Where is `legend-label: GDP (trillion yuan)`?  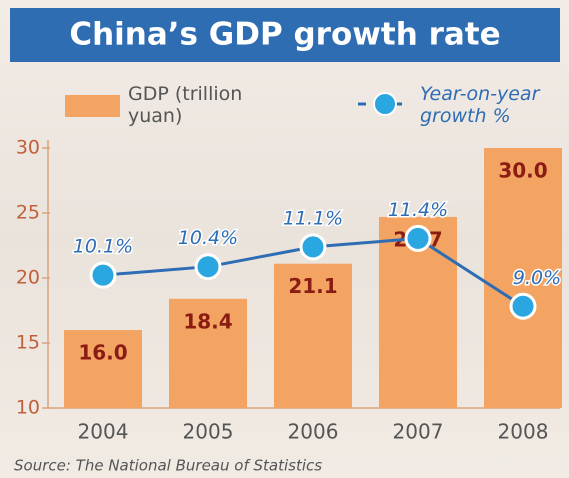
legend-label: GDP (trillion yuan) is located at coordinates (185, 105).